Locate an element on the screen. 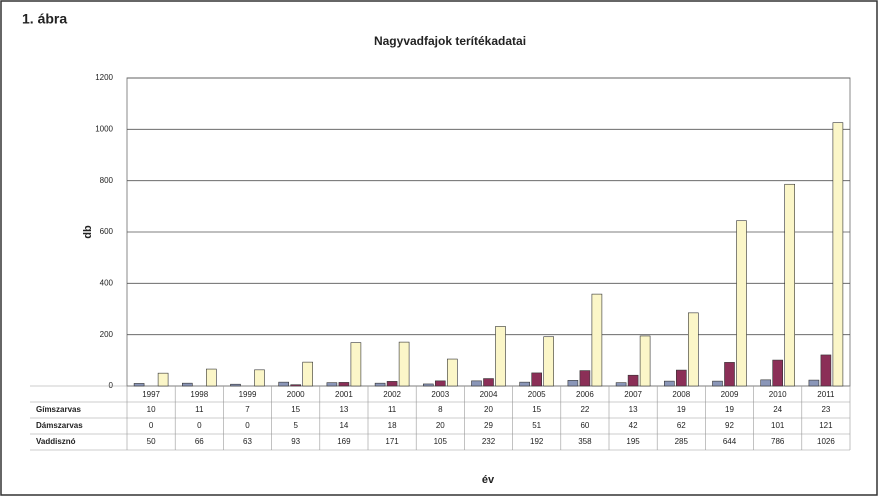 The height and width of the screenshot is (496, 878). x-tick-label: 2003 is located at coordinates (440, 394).